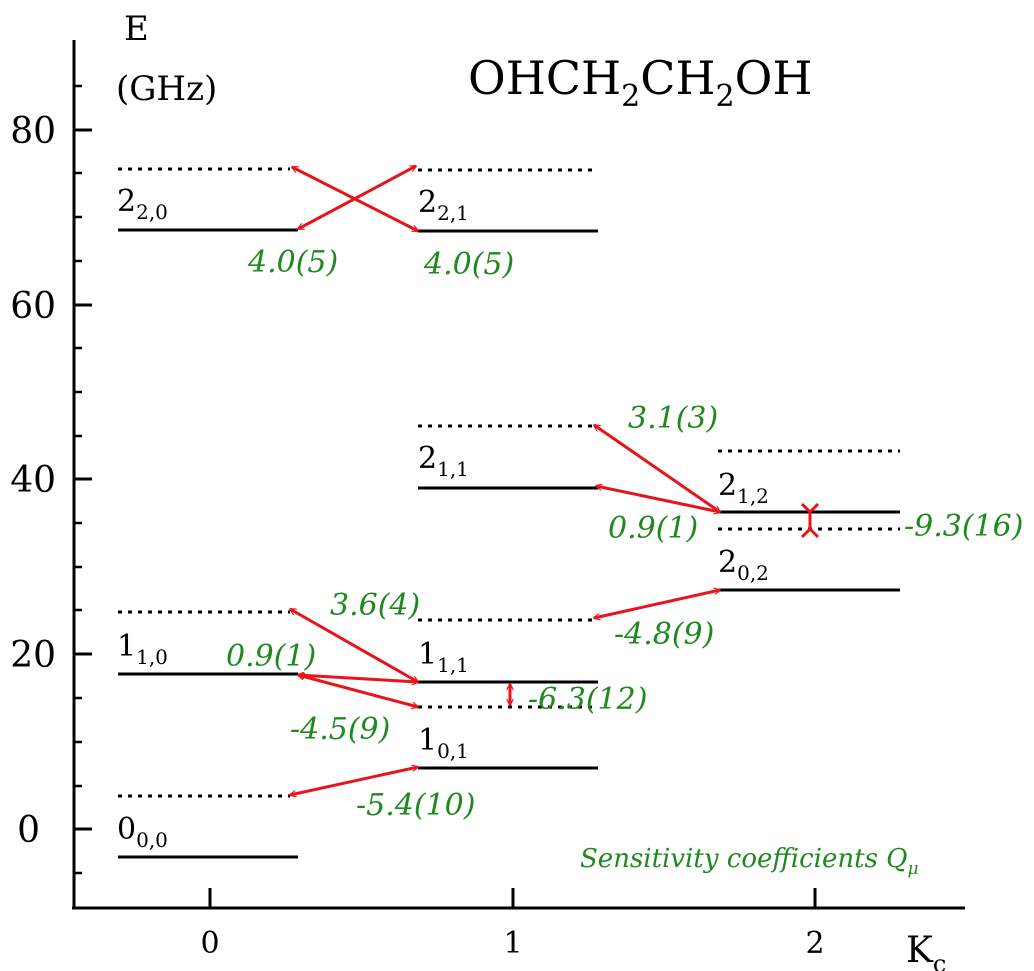 This screenshot has height=971, width=1034. What do you see at coordinates (166, 89) in the screenshot?
I see `y-axis-label-unit: (GHz)` at bounding box center [166, 89].